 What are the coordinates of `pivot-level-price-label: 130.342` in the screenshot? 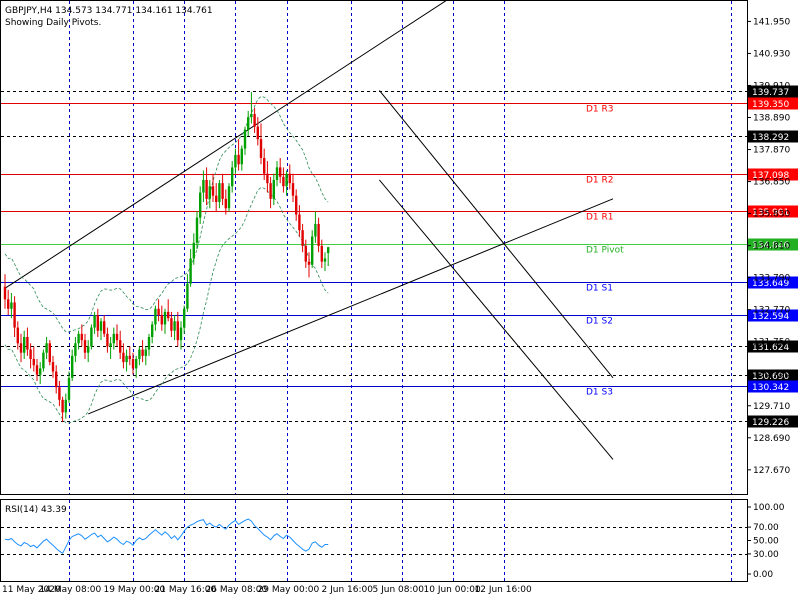 It's located at (770, 388).